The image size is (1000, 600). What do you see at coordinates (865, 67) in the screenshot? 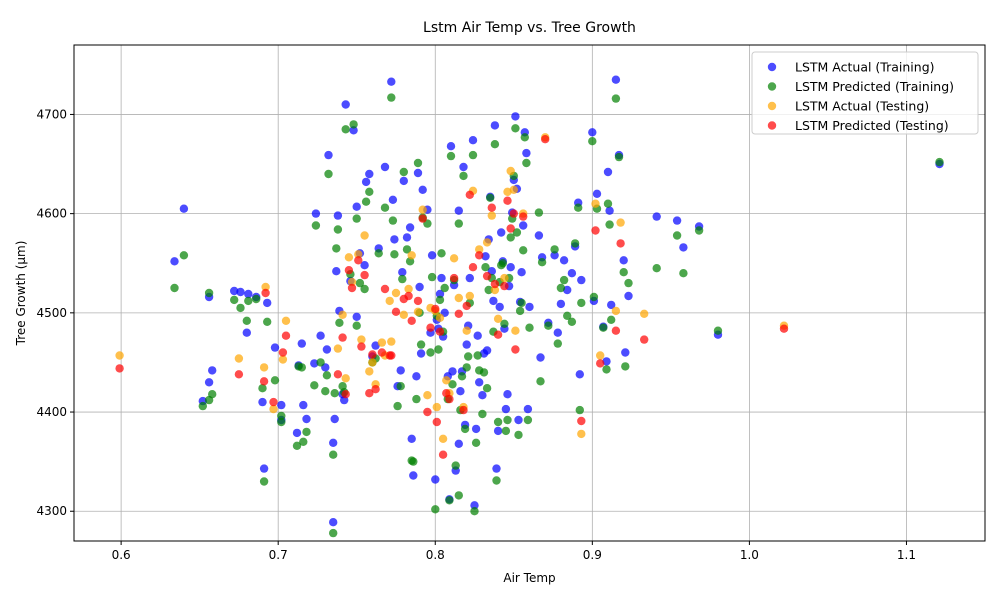
I see `legend-label: LSTM Actual (Training)` at bounding box center [865, 67].